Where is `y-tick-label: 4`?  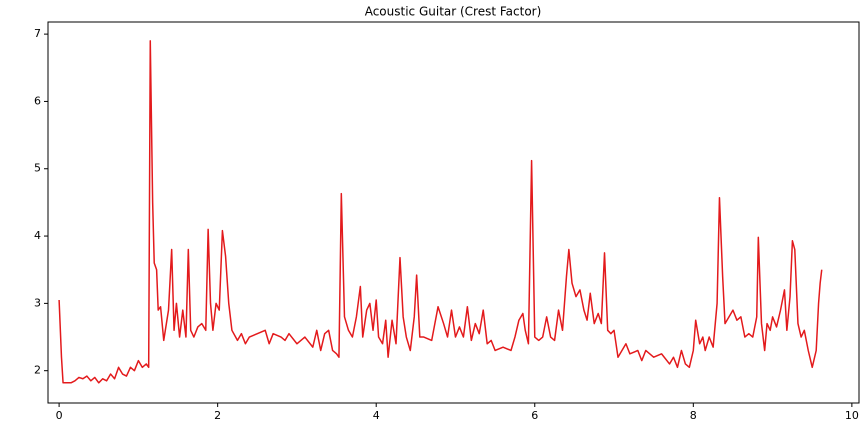
y-tick-label: 4 is located at coordinates (37, 235).